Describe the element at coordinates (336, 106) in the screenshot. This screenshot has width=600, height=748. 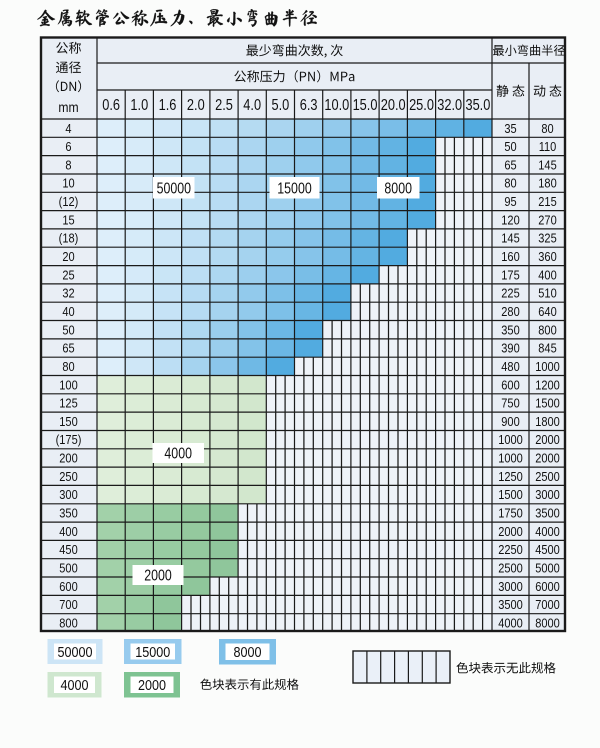
I see `svg-text: 10.0` at that location.